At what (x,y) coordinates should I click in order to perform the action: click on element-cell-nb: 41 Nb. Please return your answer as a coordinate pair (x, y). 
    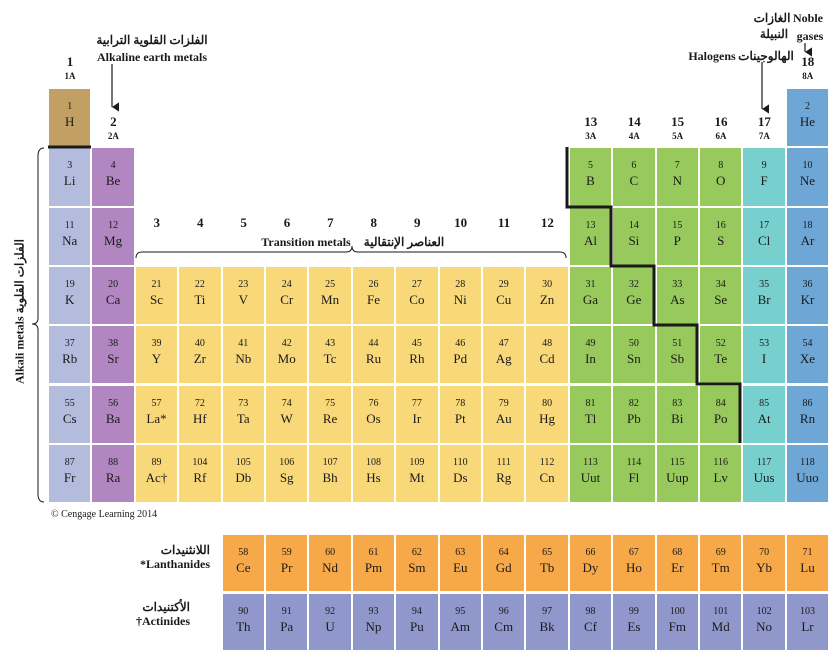
    Looking at the image, I should click on (243, 355).